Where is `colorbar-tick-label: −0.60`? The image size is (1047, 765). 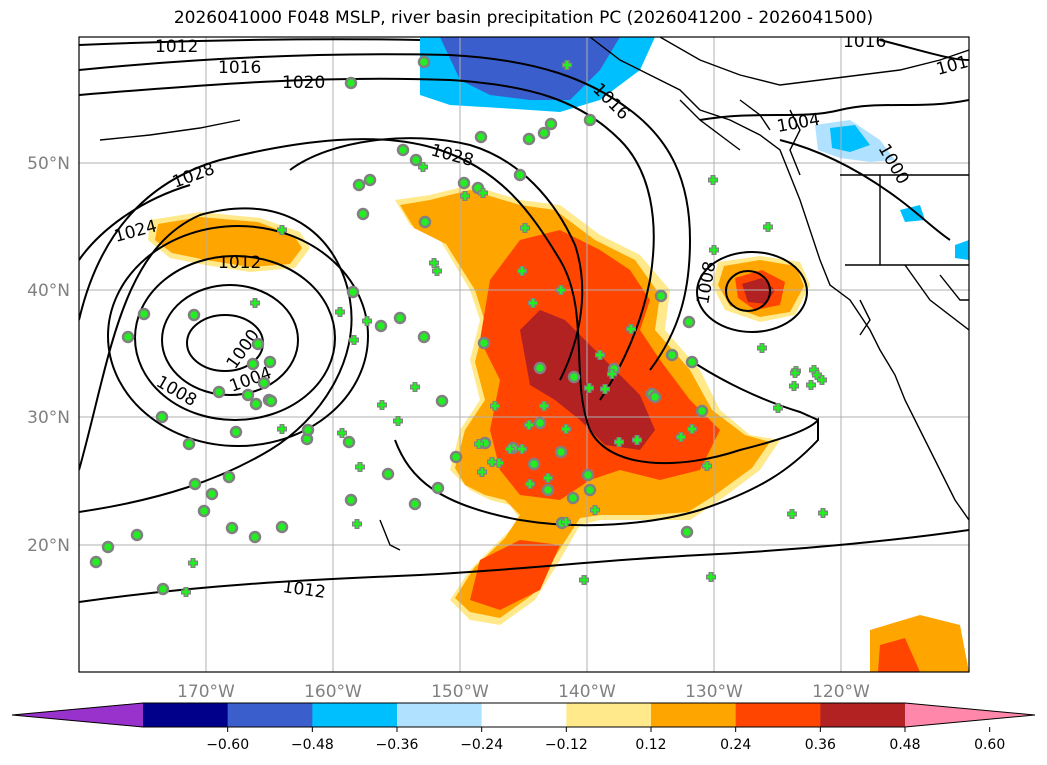
colorbar-tick-label: −0.60 is located at coordinates (227, 745).